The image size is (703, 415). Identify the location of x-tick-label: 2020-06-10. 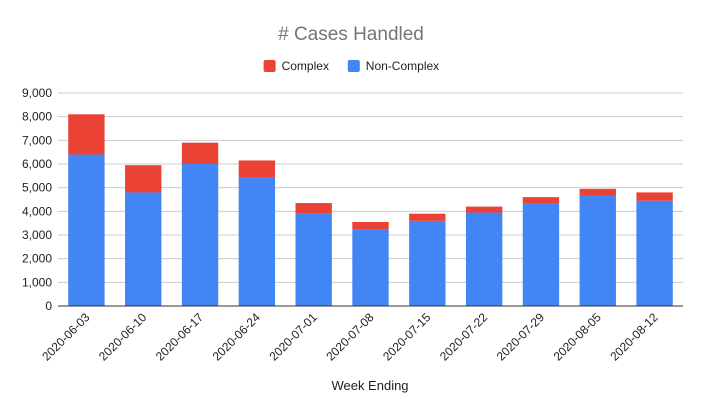
(123, 337).